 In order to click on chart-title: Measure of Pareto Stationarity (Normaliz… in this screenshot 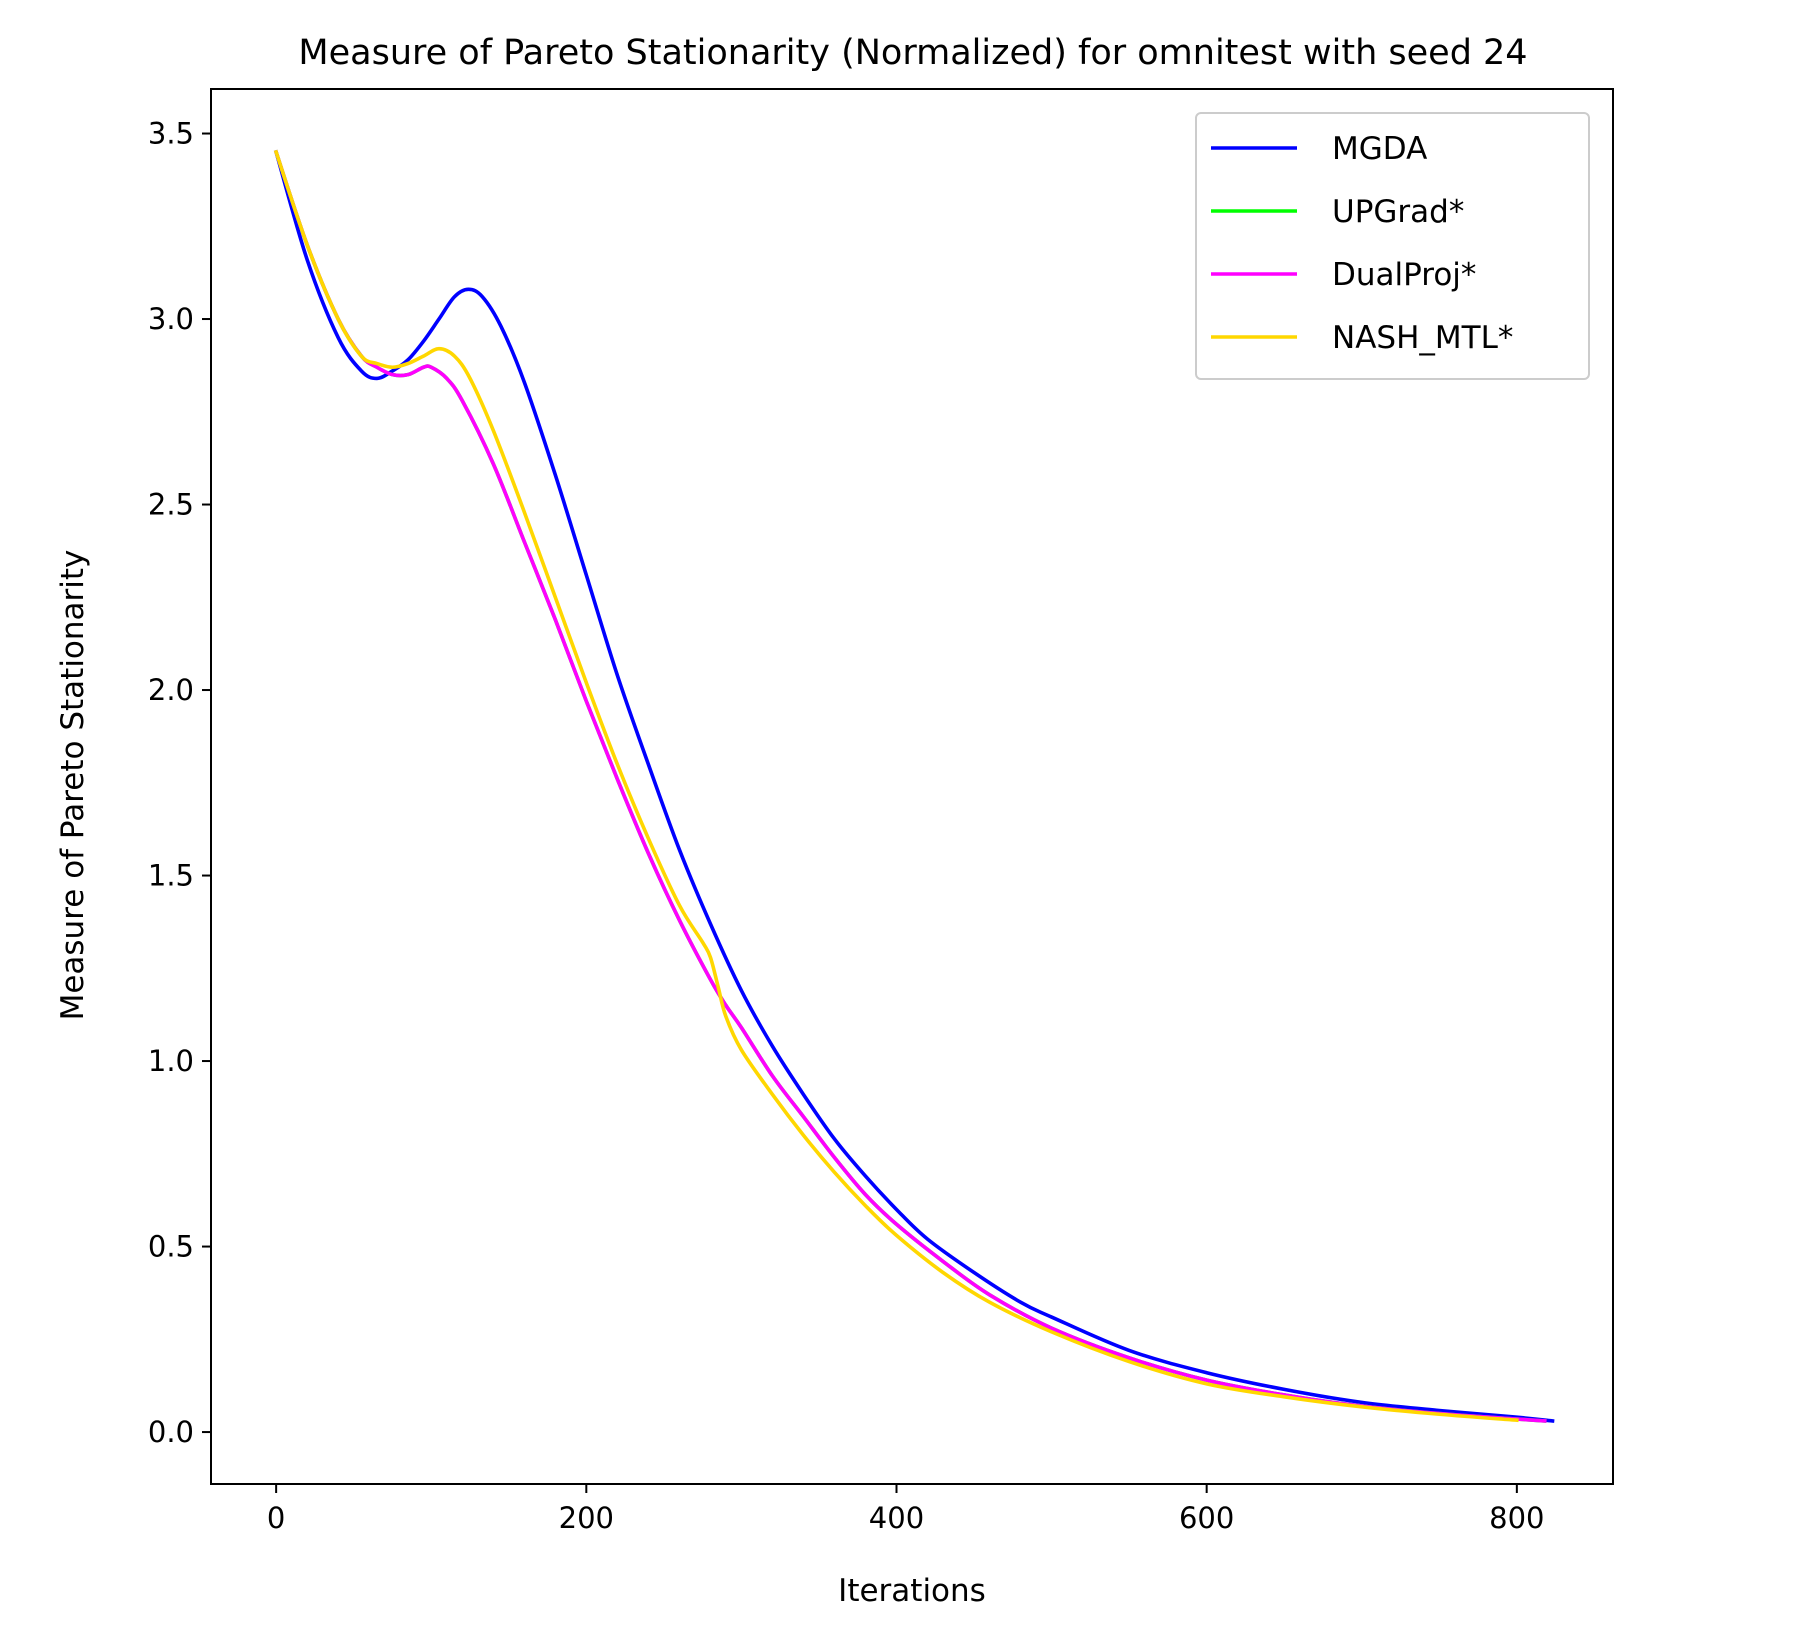, I will do `click(912, 53)`.